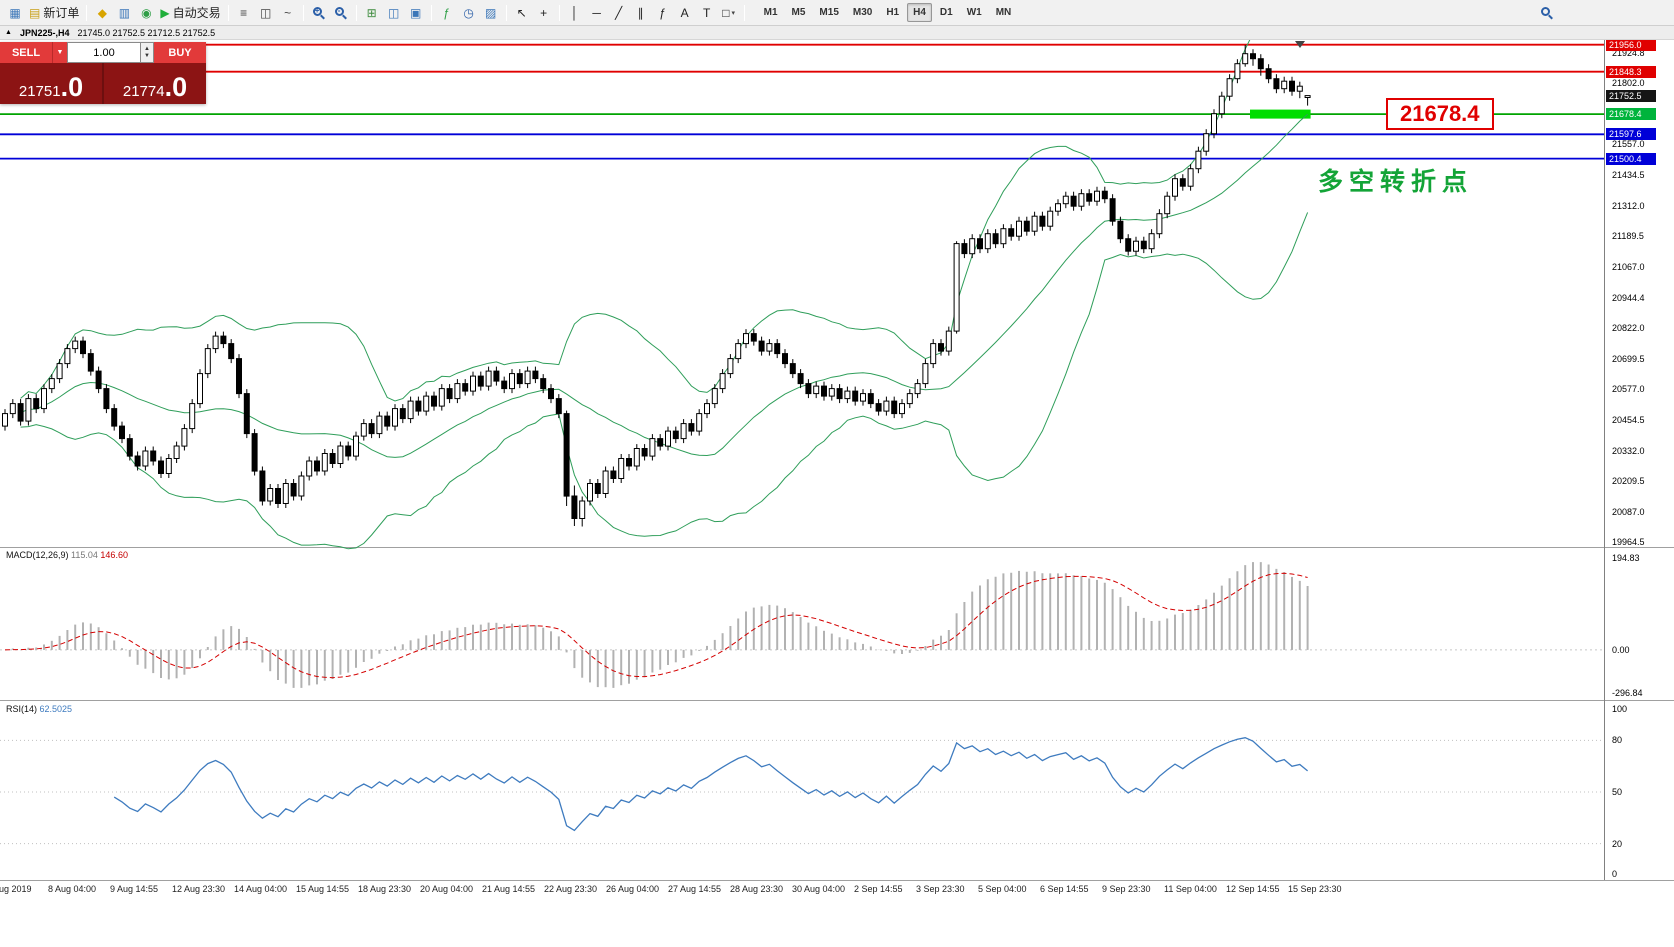 The image size is (1674, 947). Describe the element at coordinates (165, 12) in the screenshot. I see `play-icon: ▶` at that location.